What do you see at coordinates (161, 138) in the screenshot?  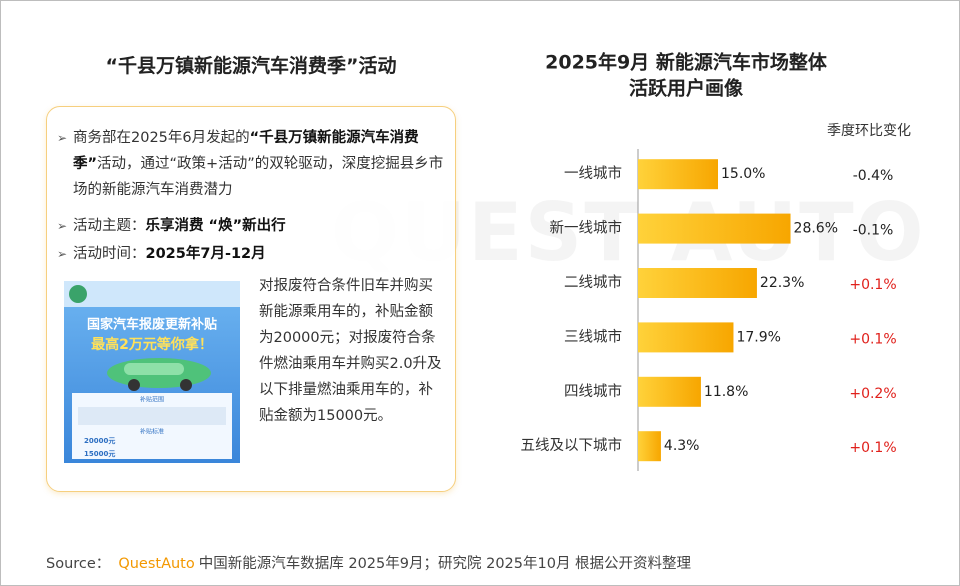 I see `text: 商务部在2025年6月发起的` at bounding box center [161, 138].